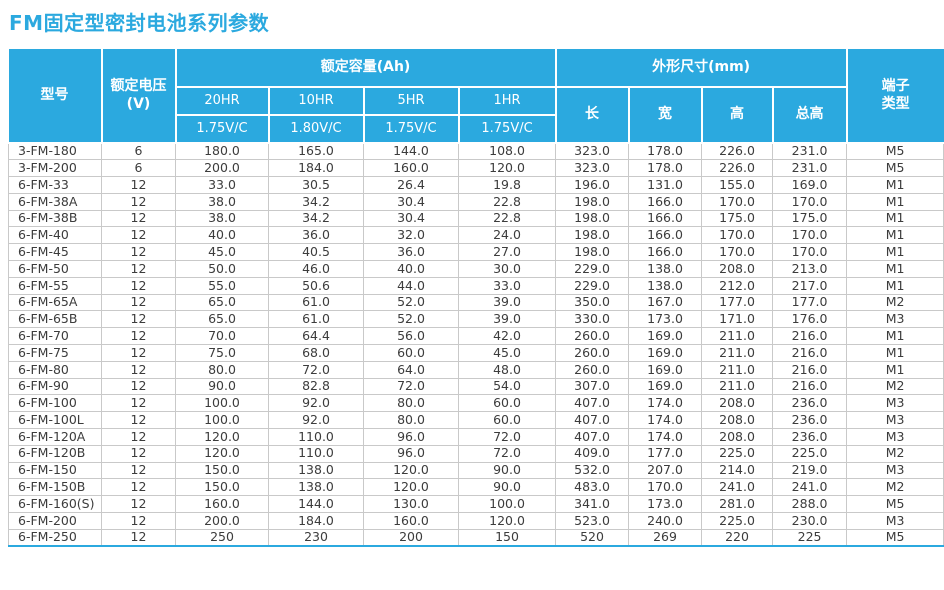 The width and height of the screenshot is (944, 590). I want to click on height-cell: 208.0, so click(737, 437).